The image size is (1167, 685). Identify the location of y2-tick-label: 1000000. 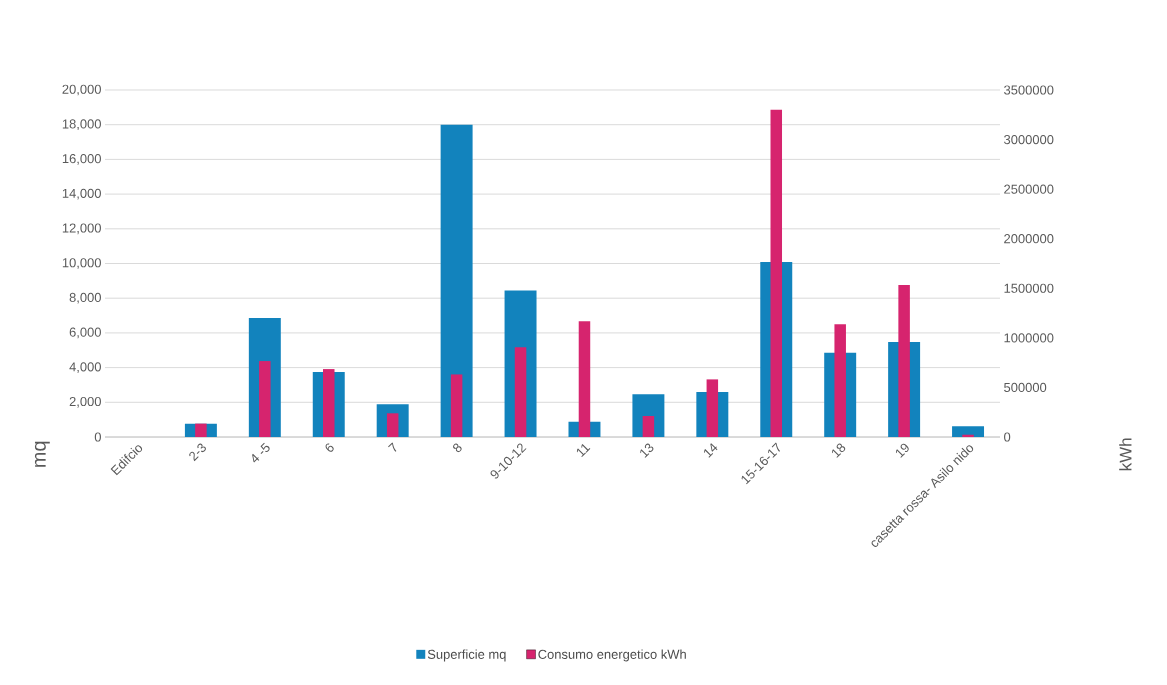
(1029, 338).